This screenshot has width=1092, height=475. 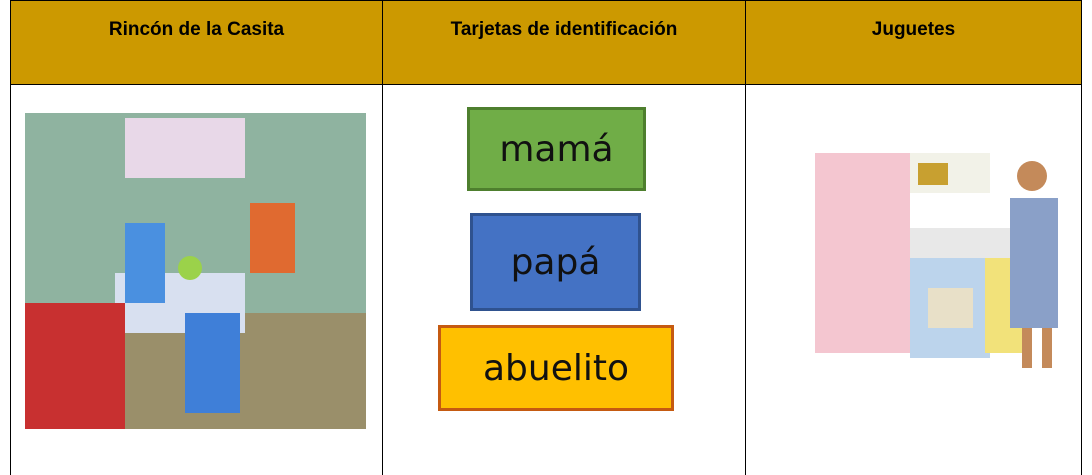 What do you see at coordinates (913, 42) in the screenshot?
I see `header-cell: Juguetes` at bounding box center [913, 42].